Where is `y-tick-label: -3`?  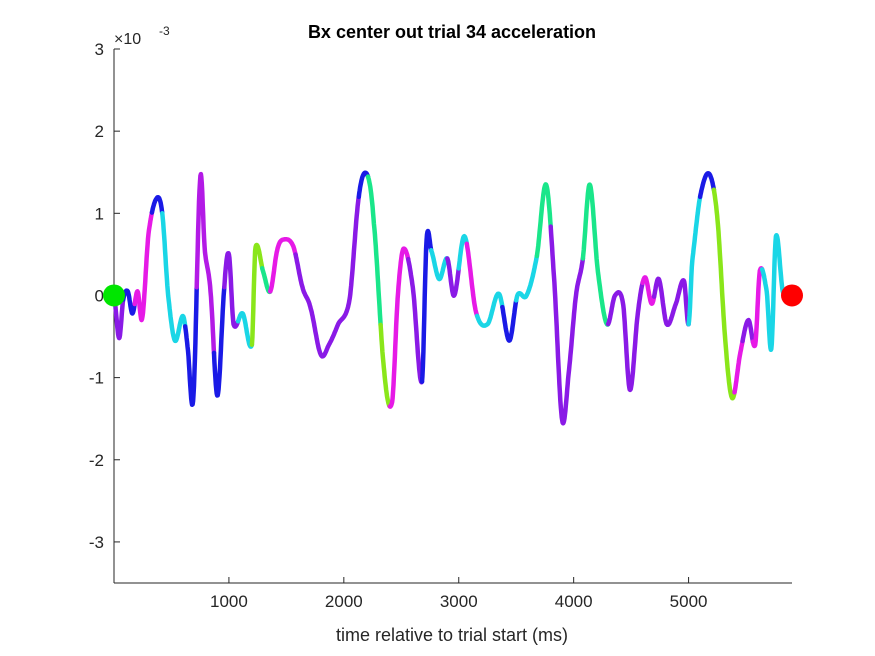
y-tick-label: -3 is located at coordinates (96, 542).